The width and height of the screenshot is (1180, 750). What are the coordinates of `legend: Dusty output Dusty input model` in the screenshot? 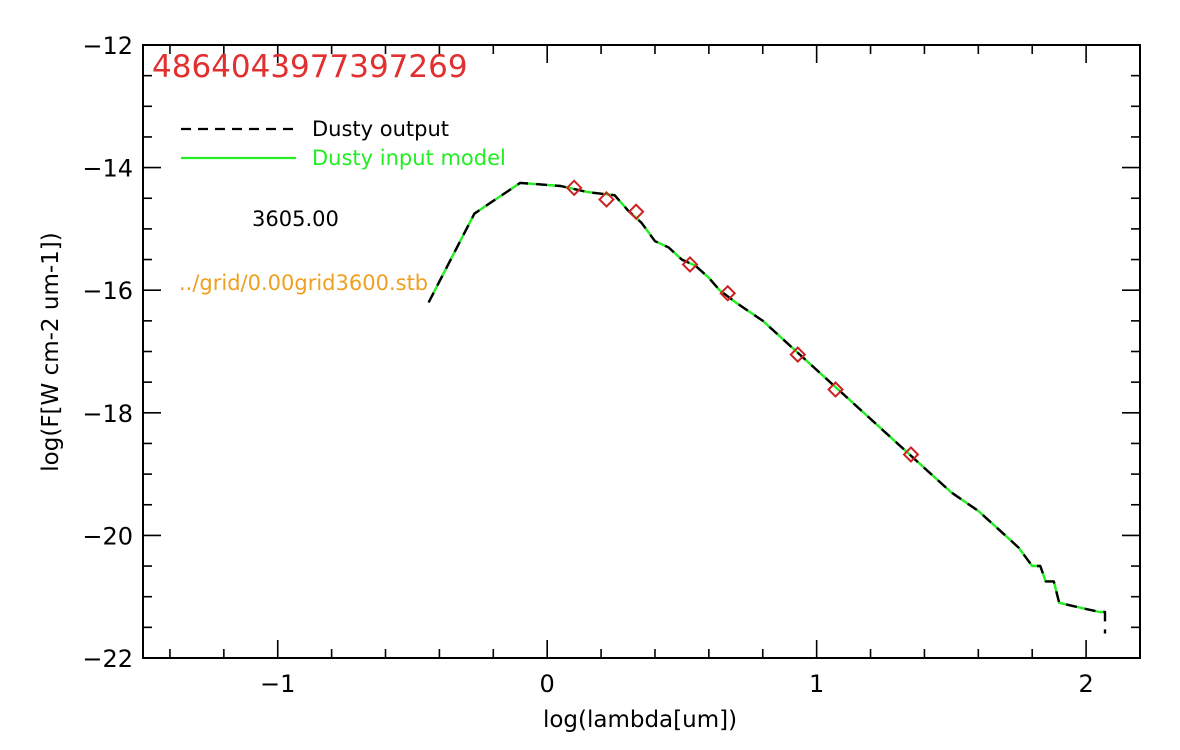 It's located at (343, 143).